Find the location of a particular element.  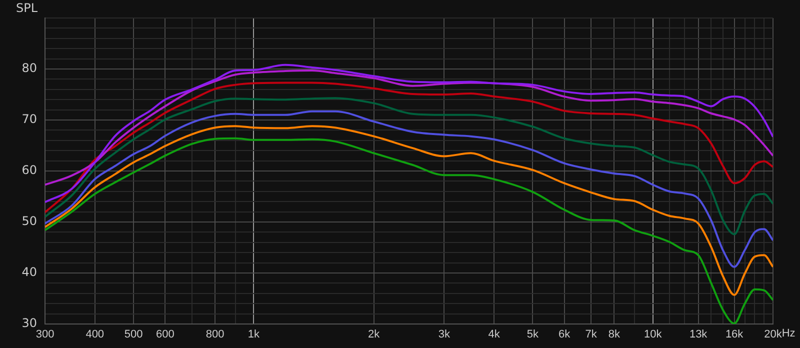

x-tick-label: 600 is located at coordinates (165, 334).